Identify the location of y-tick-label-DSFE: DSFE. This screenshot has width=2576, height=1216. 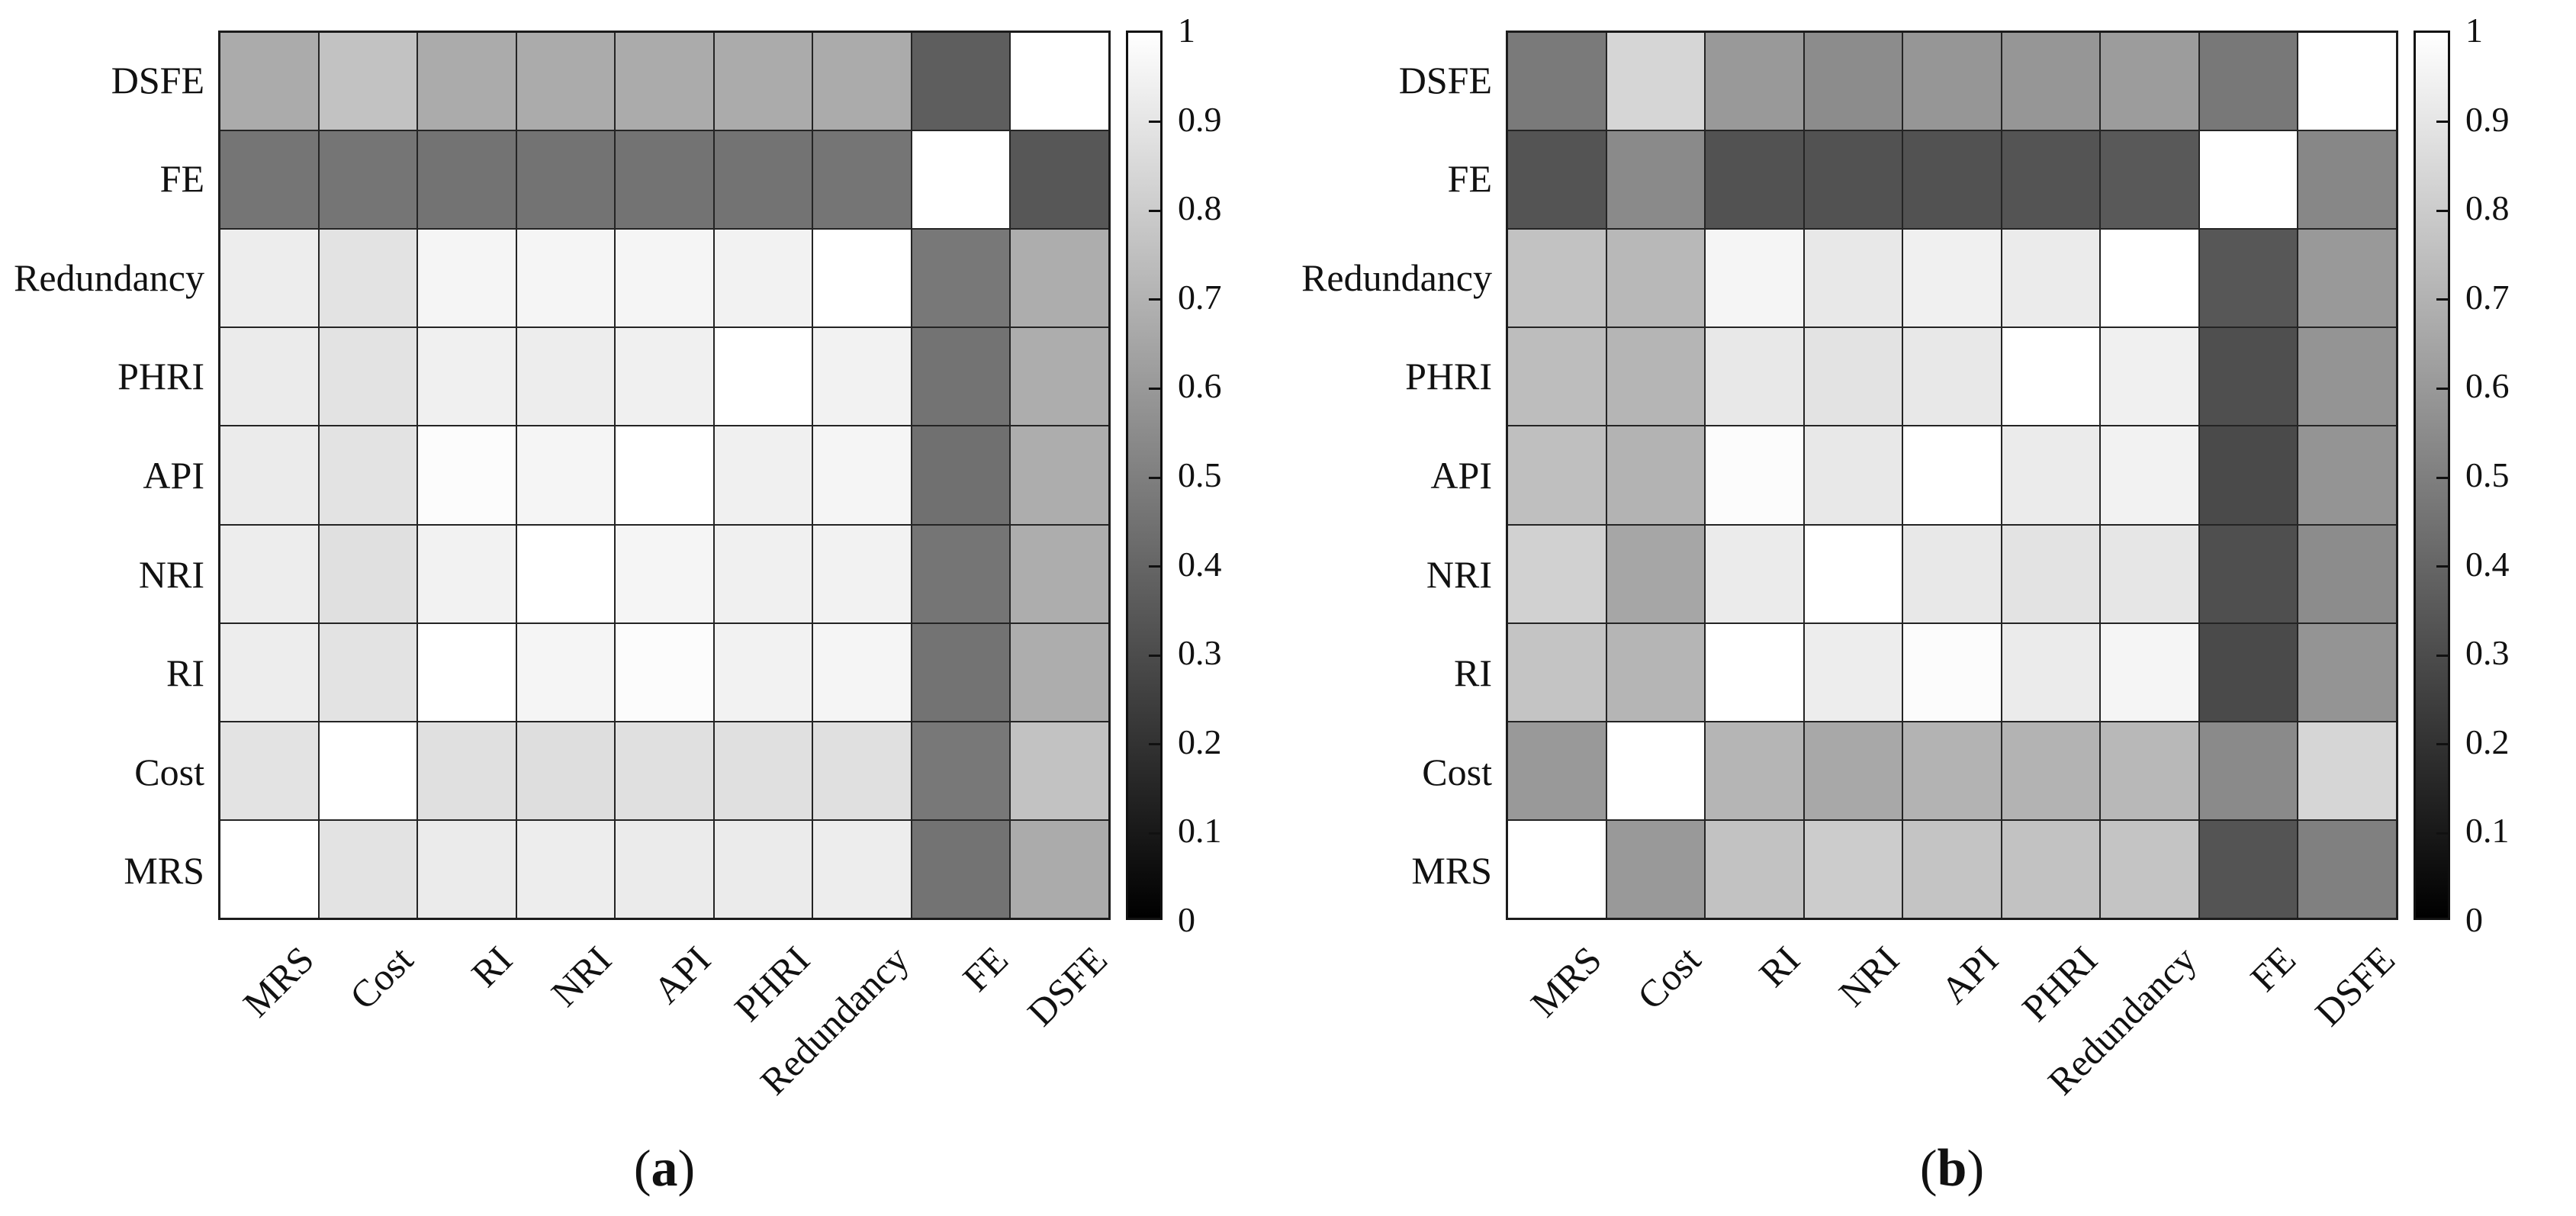
(157, 79).